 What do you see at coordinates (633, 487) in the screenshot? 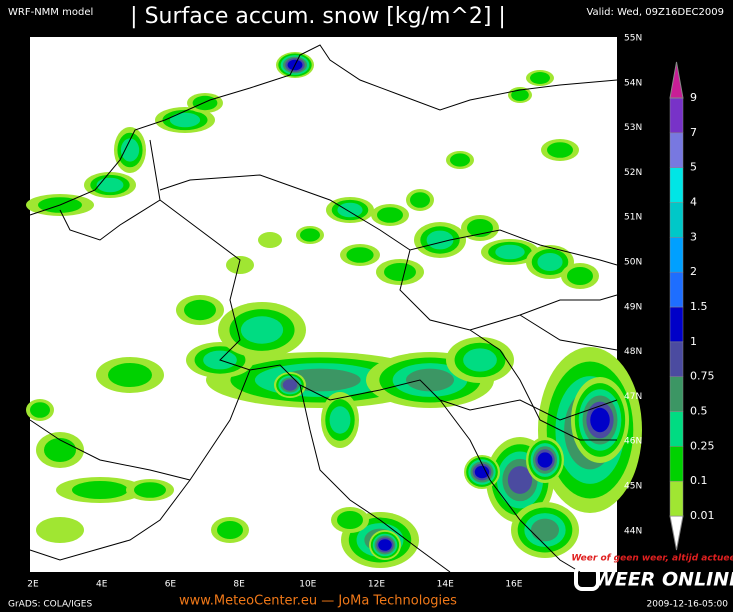
I see `lat-label: 45N` at bounding box center [633, 487].